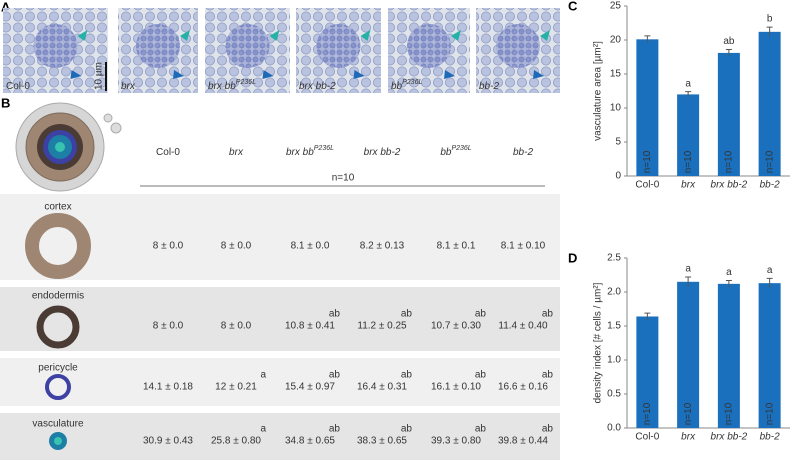  I want to click on label-text: brx bb, so click(222, 86).